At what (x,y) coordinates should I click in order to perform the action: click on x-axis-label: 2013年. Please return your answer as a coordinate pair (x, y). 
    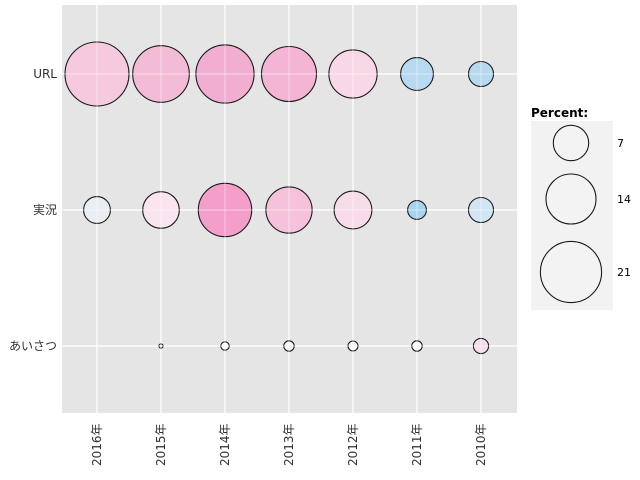
    Looking at the image, I should click on (289, 444).